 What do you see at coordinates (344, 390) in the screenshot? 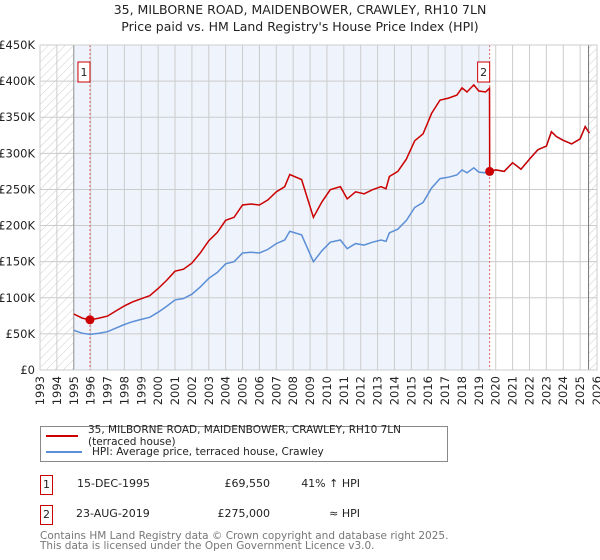
I see `x-tick-label: 2011` at bounding box center [344, 390].